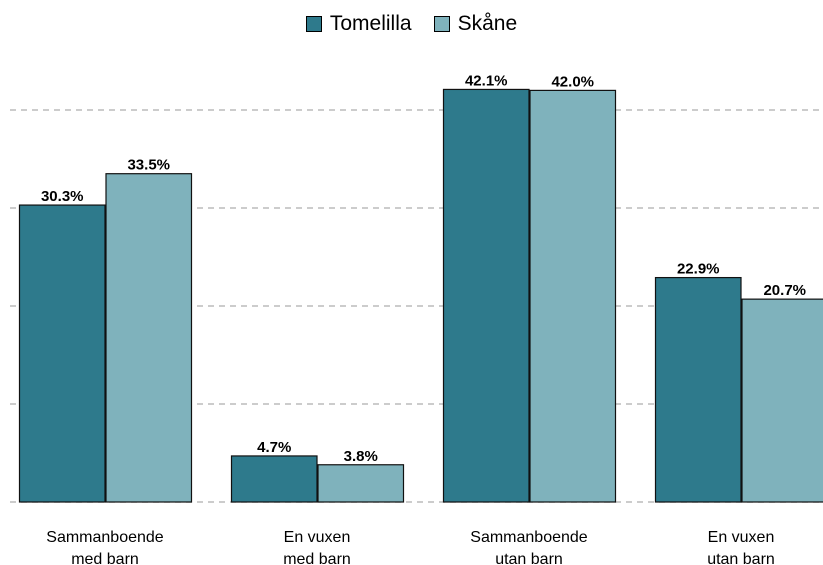 This screenshot has width=823, height=565. Describe the element at coordinates (784, 290) in the screenshot. I see `value-label: 20.7%` at that location.